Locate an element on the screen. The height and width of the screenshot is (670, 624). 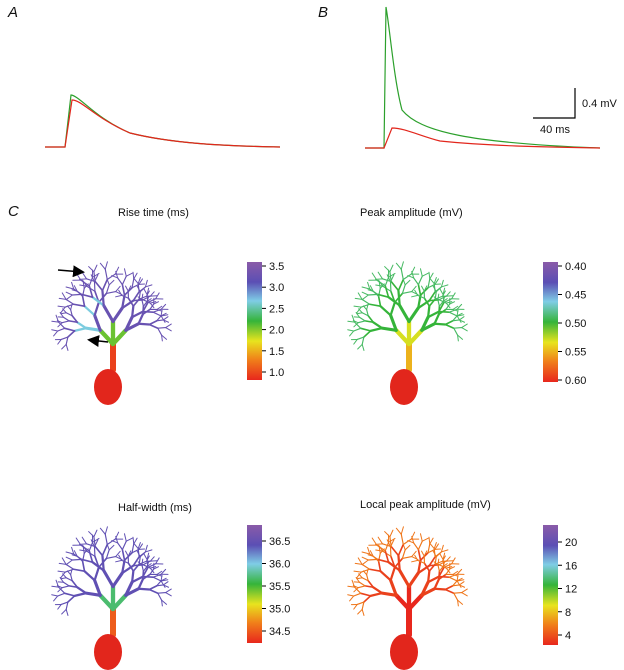
colorbar-tick-label: 2.0 is located at coordinates (276, 331).